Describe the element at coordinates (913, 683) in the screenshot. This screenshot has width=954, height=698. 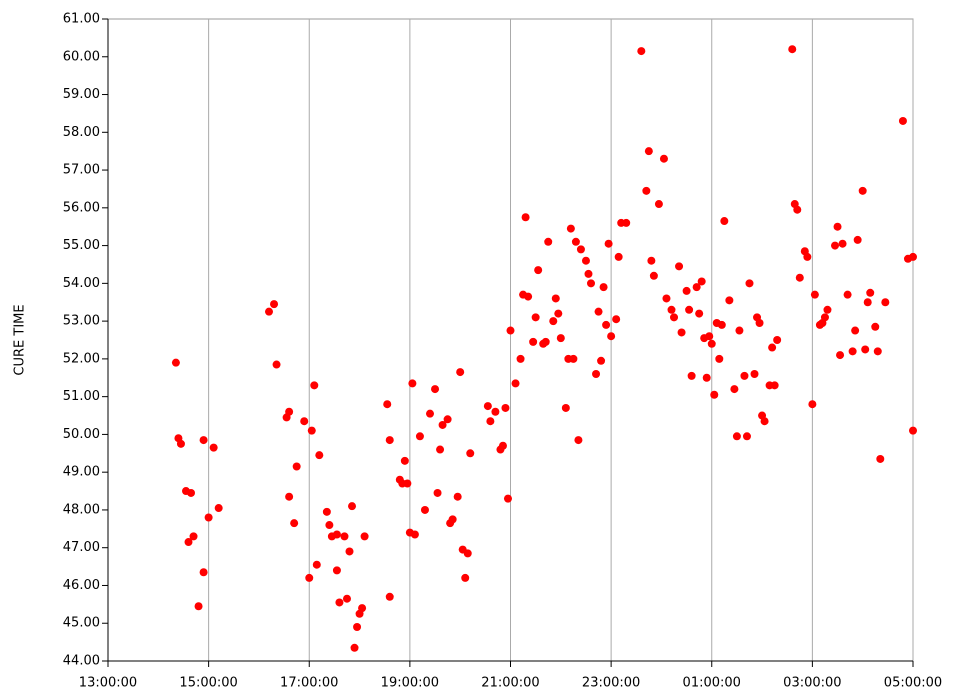
I see `x-tick-label: 05:00:00` at that location.